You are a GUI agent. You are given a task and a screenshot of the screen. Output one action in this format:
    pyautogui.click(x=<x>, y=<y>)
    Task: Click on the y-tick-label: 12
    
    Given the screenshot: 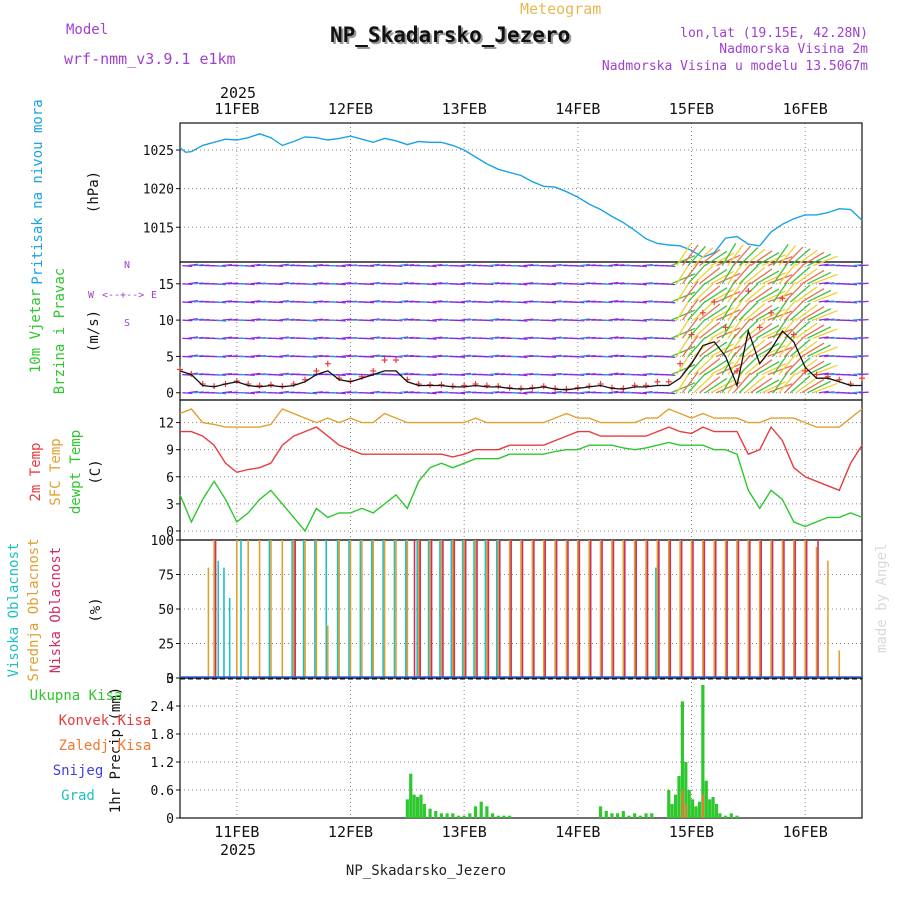 What is the action you would take?
    pyautogui.click(x=166, y=424)
    